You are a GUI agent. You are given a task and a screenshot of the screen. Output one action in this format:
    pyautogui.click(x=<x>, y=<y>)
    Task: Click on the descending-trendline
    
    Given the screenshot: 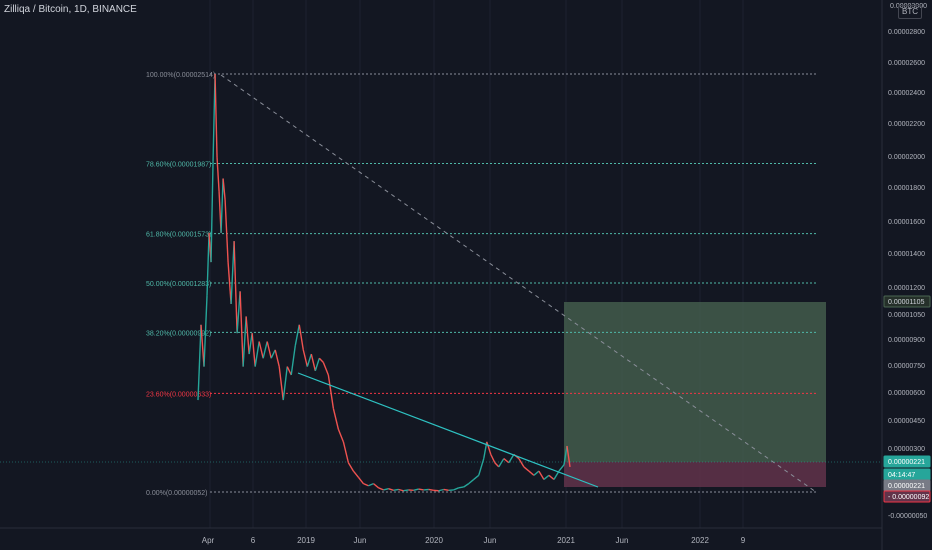 What is the action you would take?
    pyautogui.click(x=448, y=430)
    